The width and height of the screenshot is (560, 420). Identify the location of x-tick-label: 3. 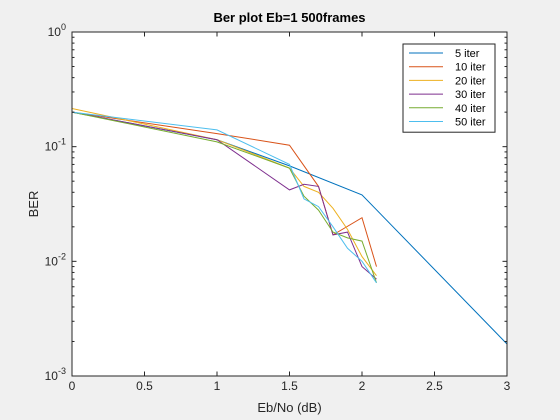
(507, 386).